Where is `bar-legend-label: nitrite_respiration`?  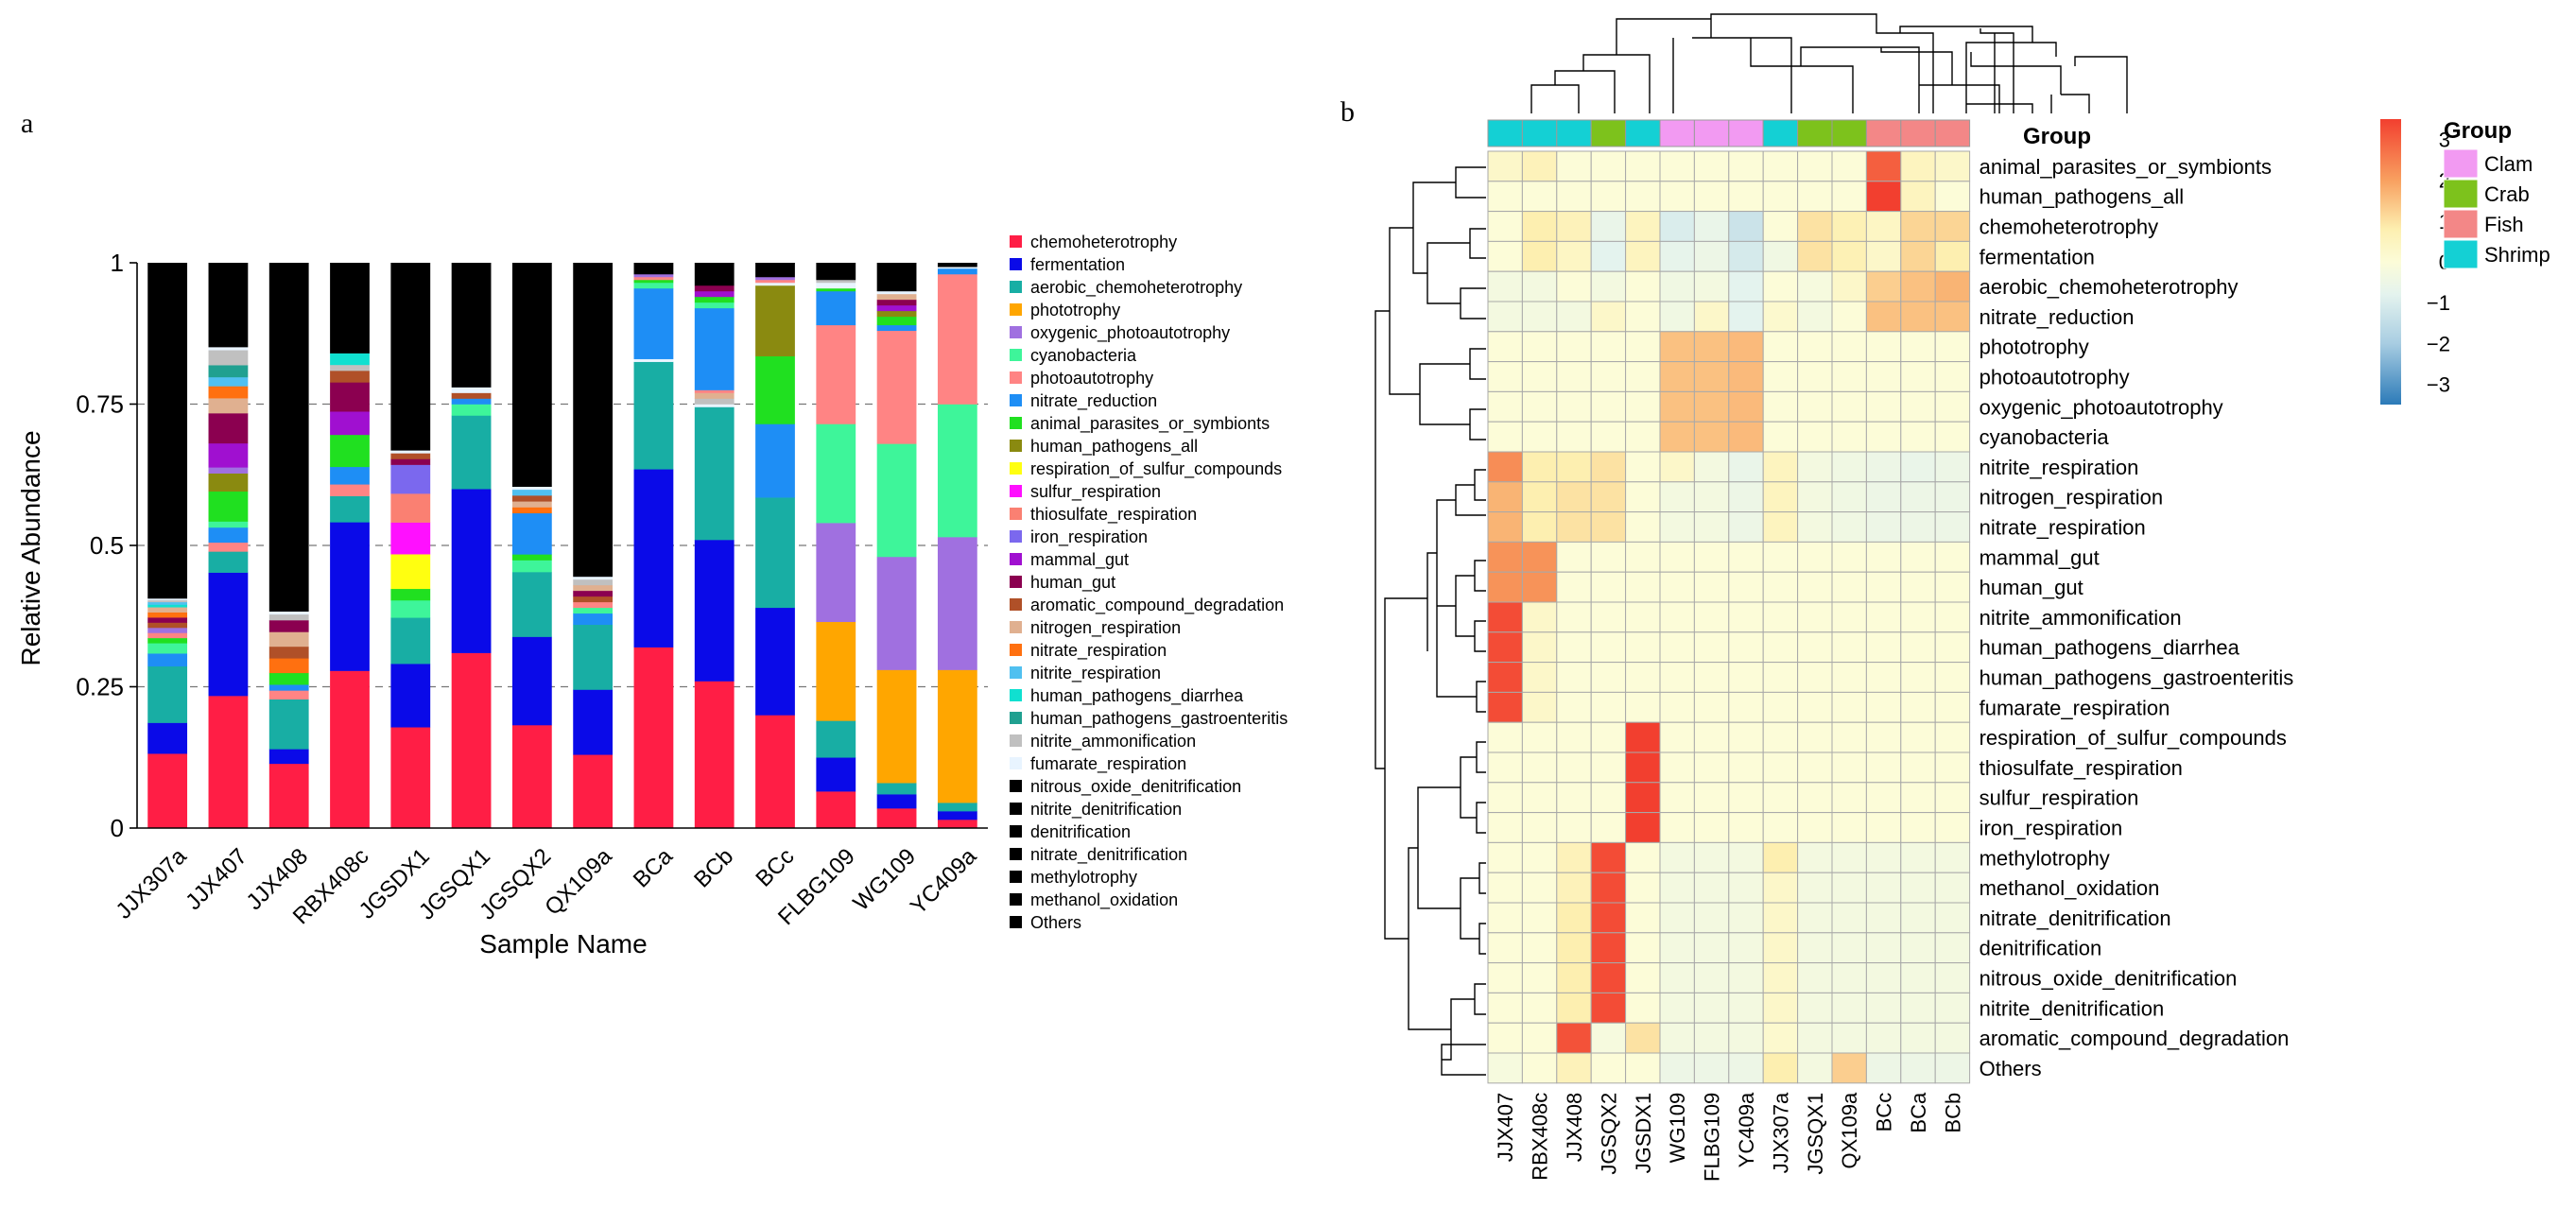
bar-legend-label: nitrite_respiration is located at coordinates (1095, 674).